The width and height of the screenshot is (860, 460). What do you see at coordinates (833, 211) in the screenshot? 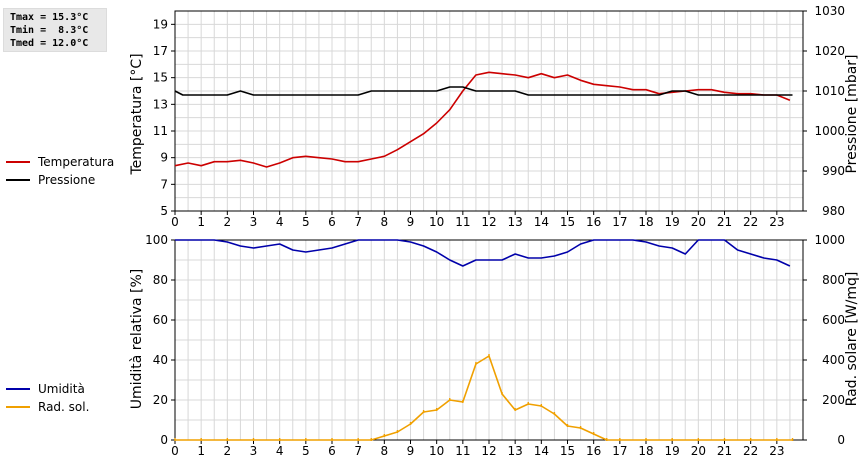
I see `y2-tick-label: 980` at bounding box center [833, 211].